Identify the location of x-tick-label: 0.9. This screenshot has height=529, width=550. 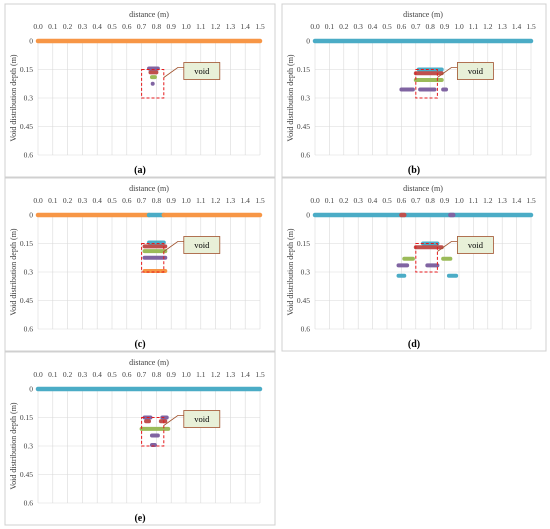
(445, 26).